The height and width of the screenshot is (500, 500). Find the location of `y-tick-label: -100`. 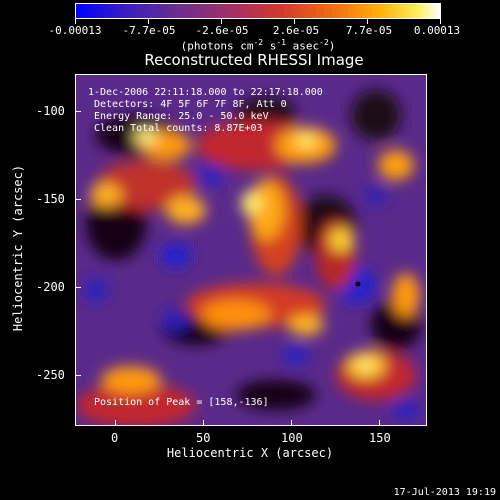

y-tick-label: -100 is located at coordinates (50, 111).